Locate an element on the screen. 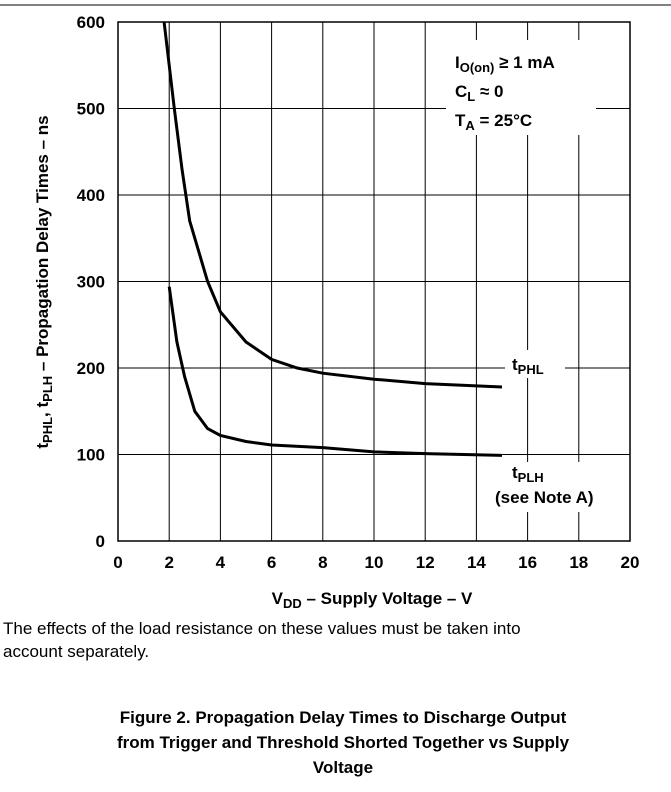 The height and width of the screenshot is (792, 671). series-label-part: PHL is located at coordinates (531, 369).